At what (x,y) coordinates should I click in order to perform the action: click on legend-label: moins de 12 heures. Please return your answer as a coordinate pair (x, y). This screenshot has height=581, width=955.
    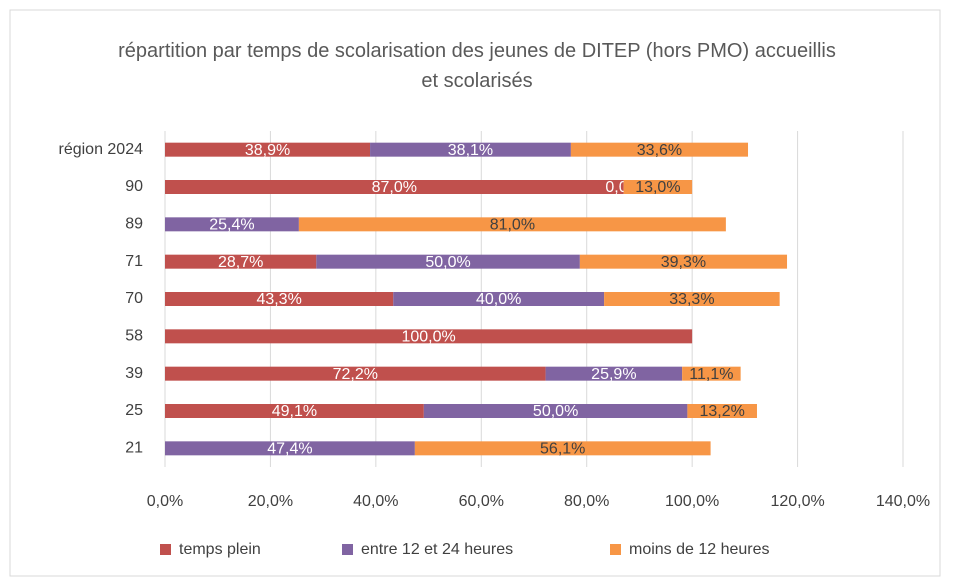
    Looking at the image, I should click on (699, 549).